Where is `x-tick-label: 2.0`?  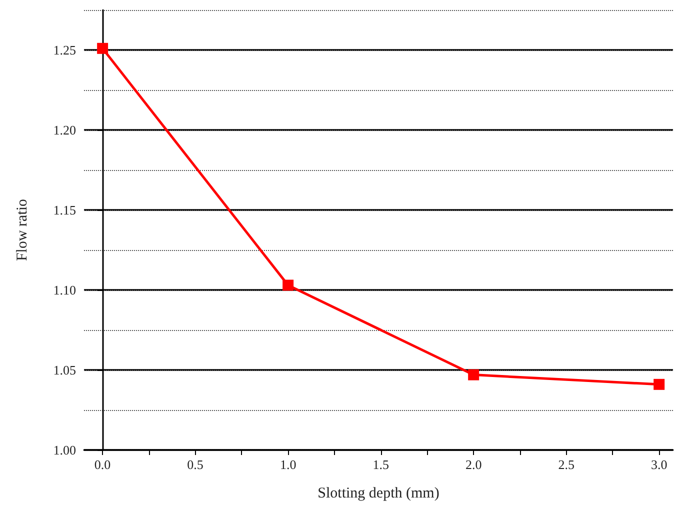 x-tick-label: 2.0 is located at coordinates (473, 464).